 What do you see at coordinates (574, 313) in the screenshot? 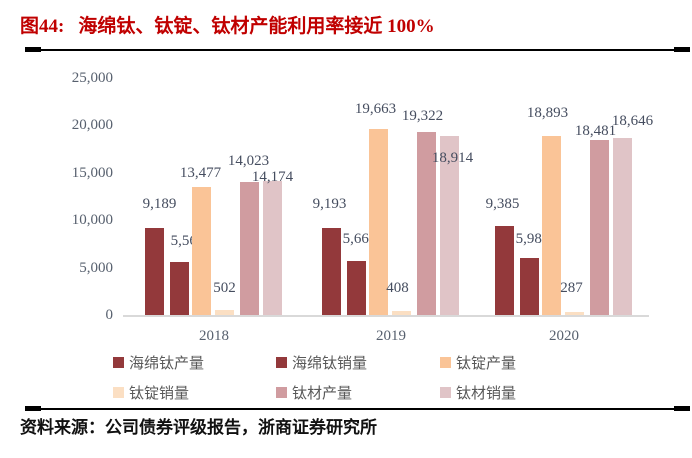
I see `bar-钛锭销量-2020` at bounding box center [574, 313].